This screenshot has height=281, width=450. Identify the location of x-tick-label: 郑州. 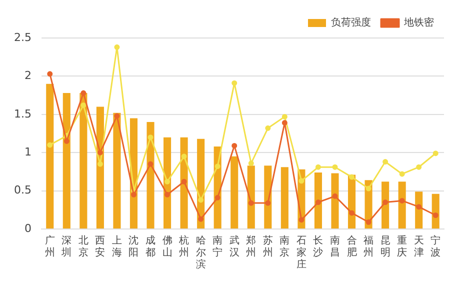
(251, 246).